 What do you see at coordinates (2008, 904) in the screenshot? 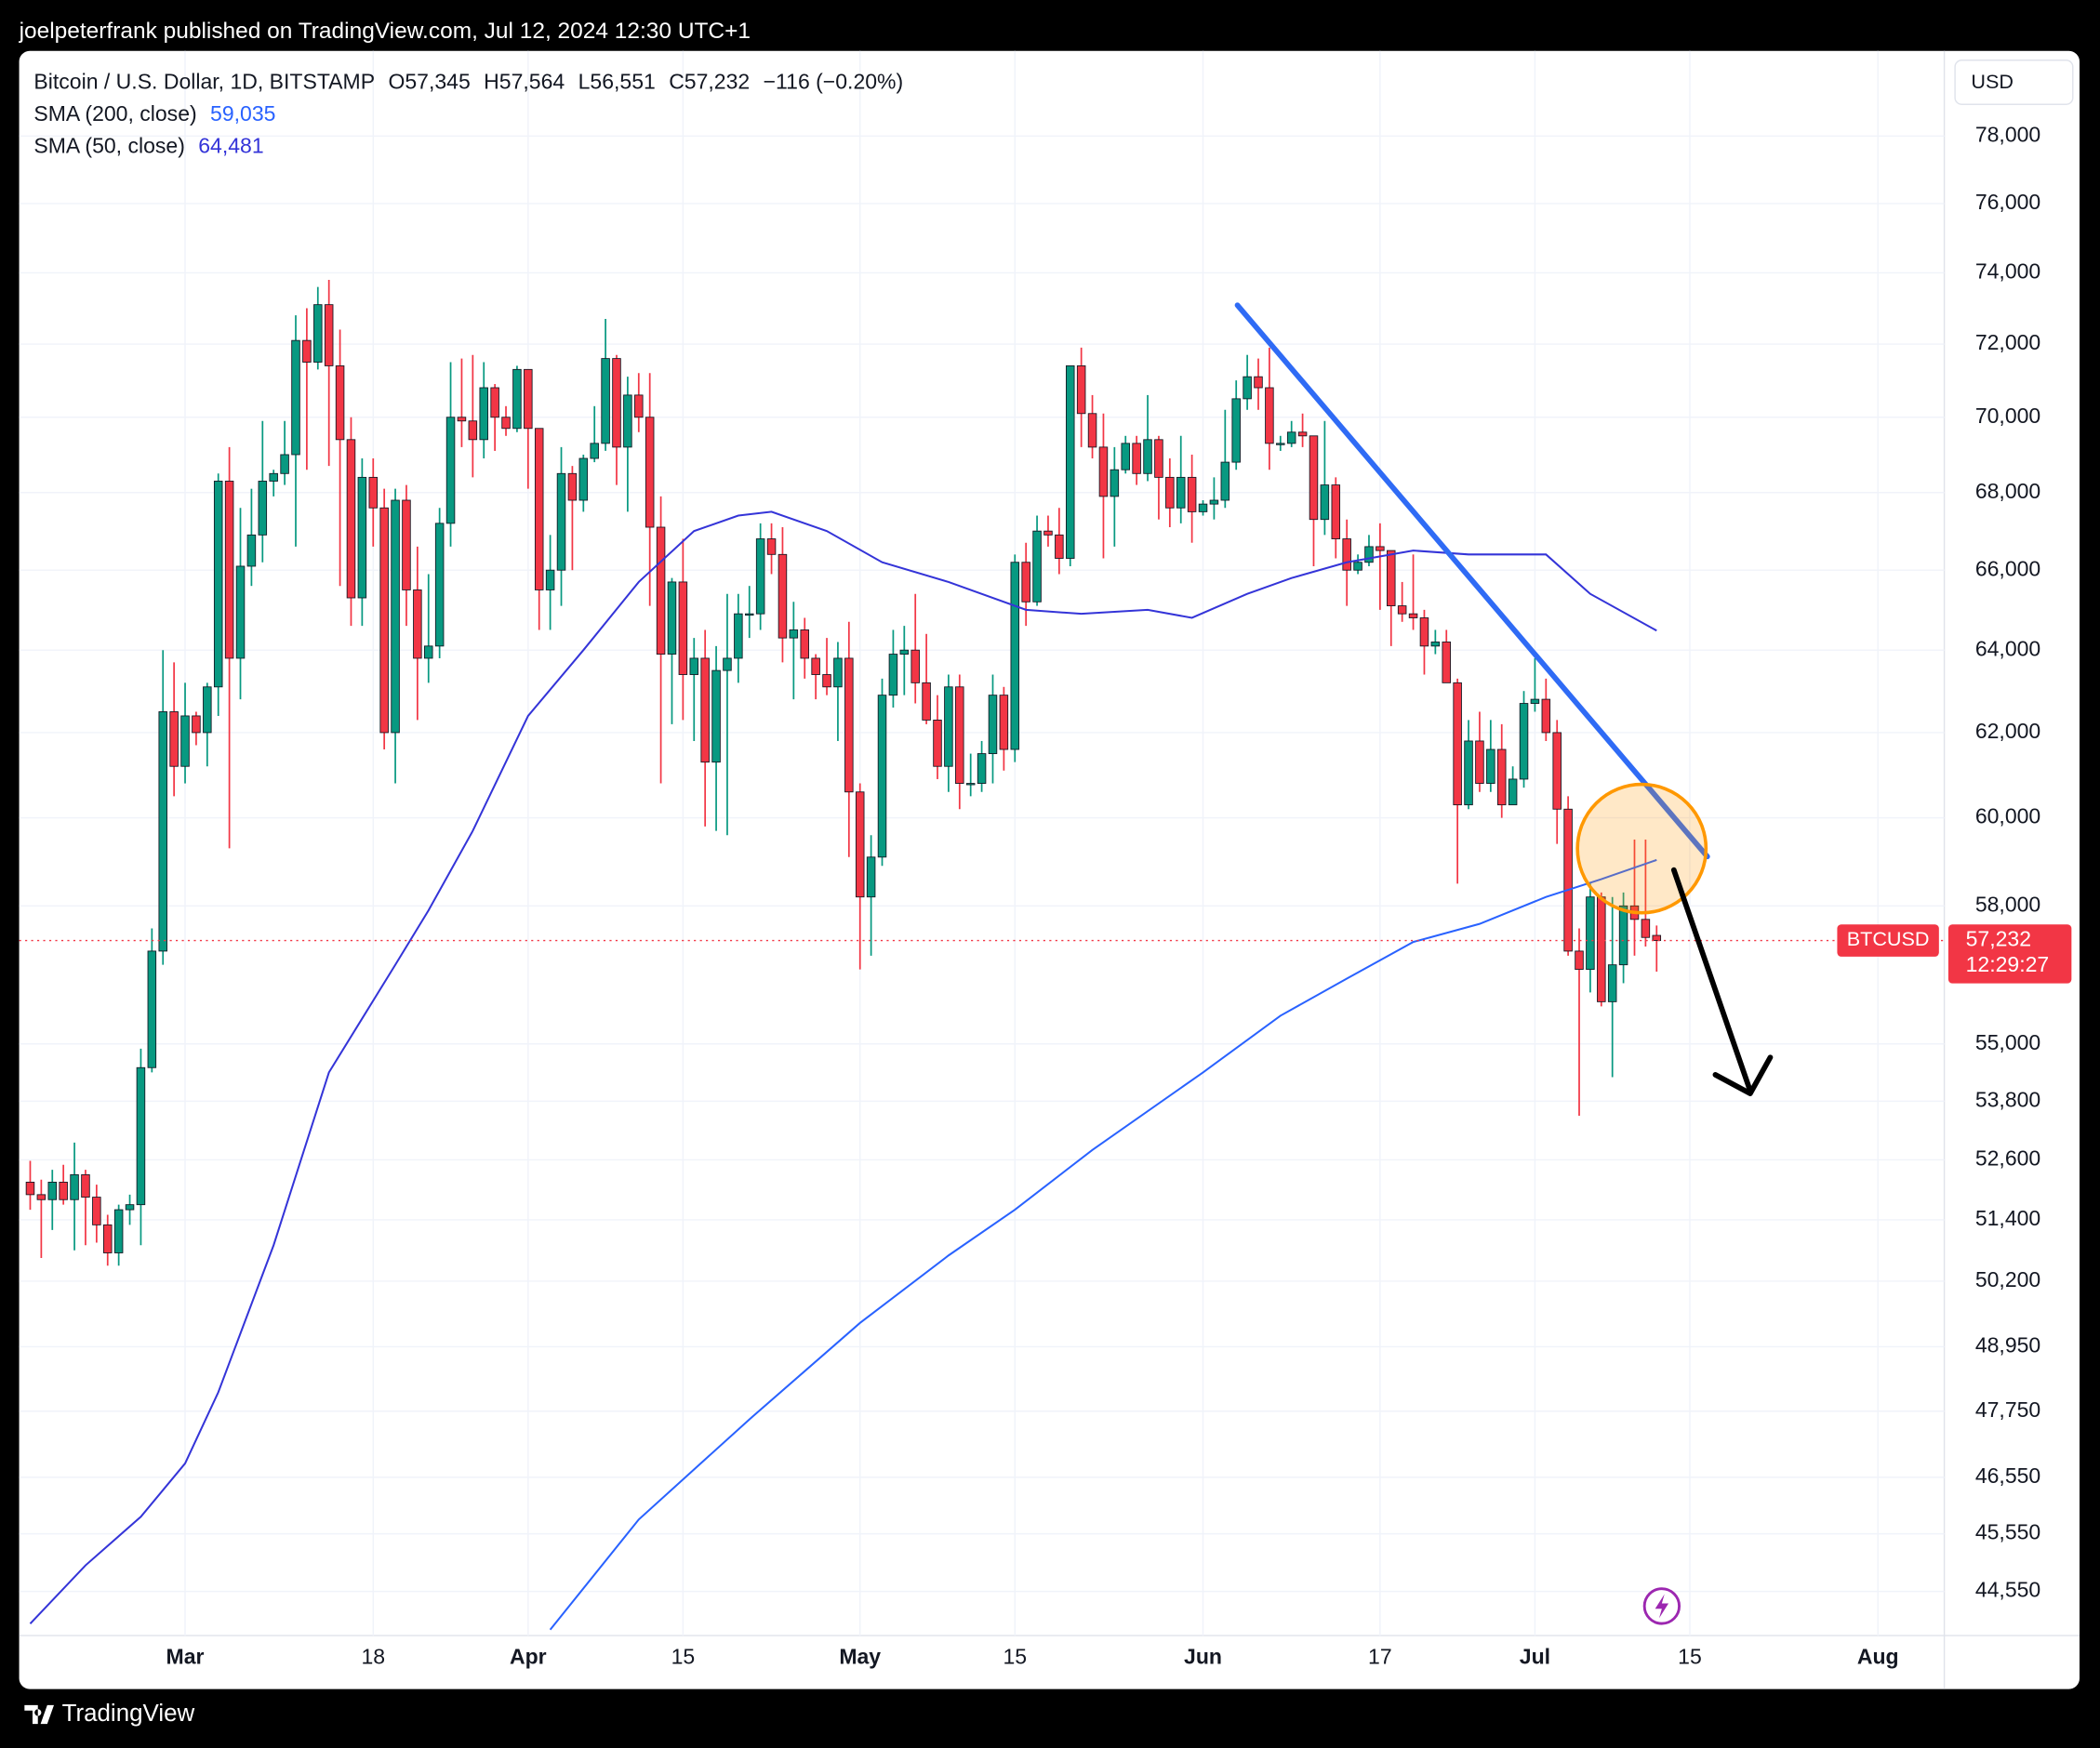
I see `y-tick-label: 58,000` at bounding box center [2008, 904].